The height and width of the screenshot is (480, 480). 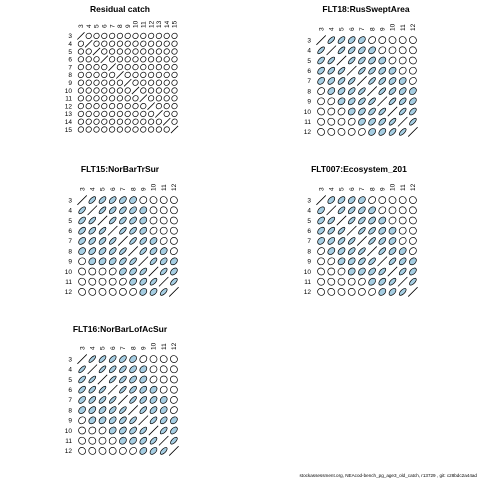 What do you see at coordinates (70, 421) in the screenshot?
I see `row-label: 9` at bounding box center [70, 421].